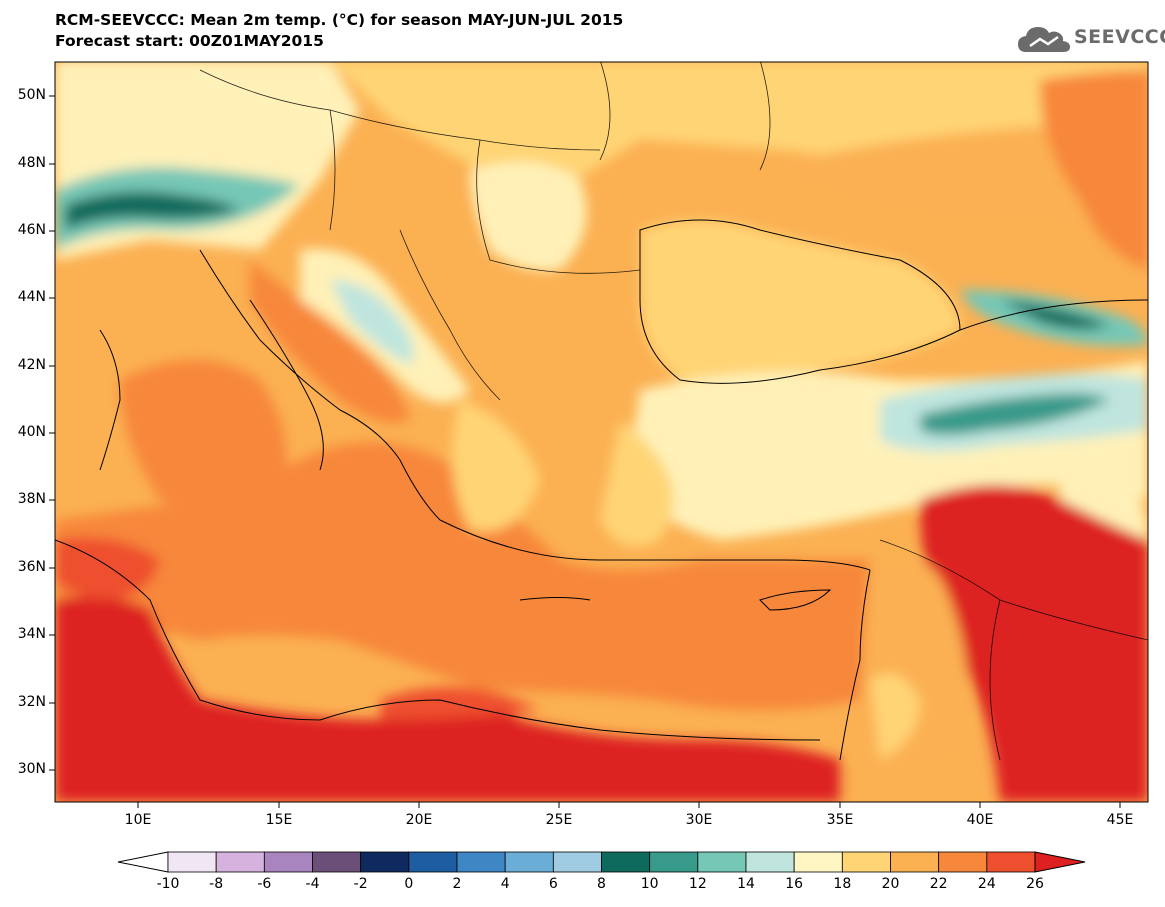  I want to click on lat-label: 46N, so click(31, 230).